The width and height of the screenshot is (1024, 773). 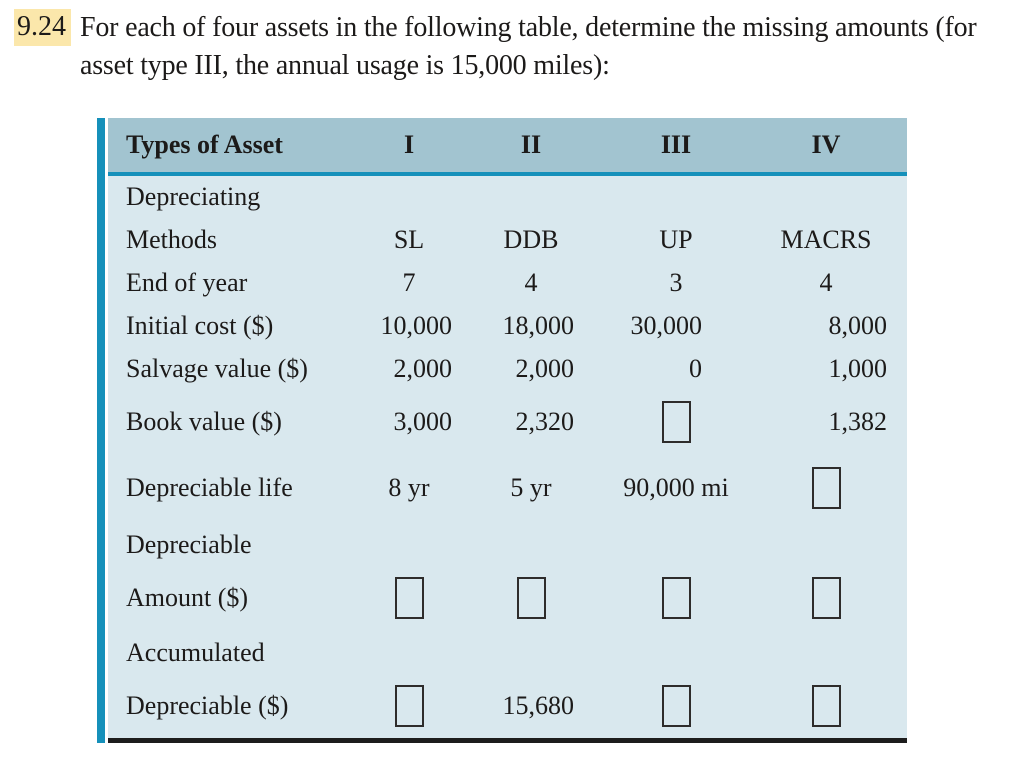 I want to click on cell-dep-total-III, so click(x=676, y=706).